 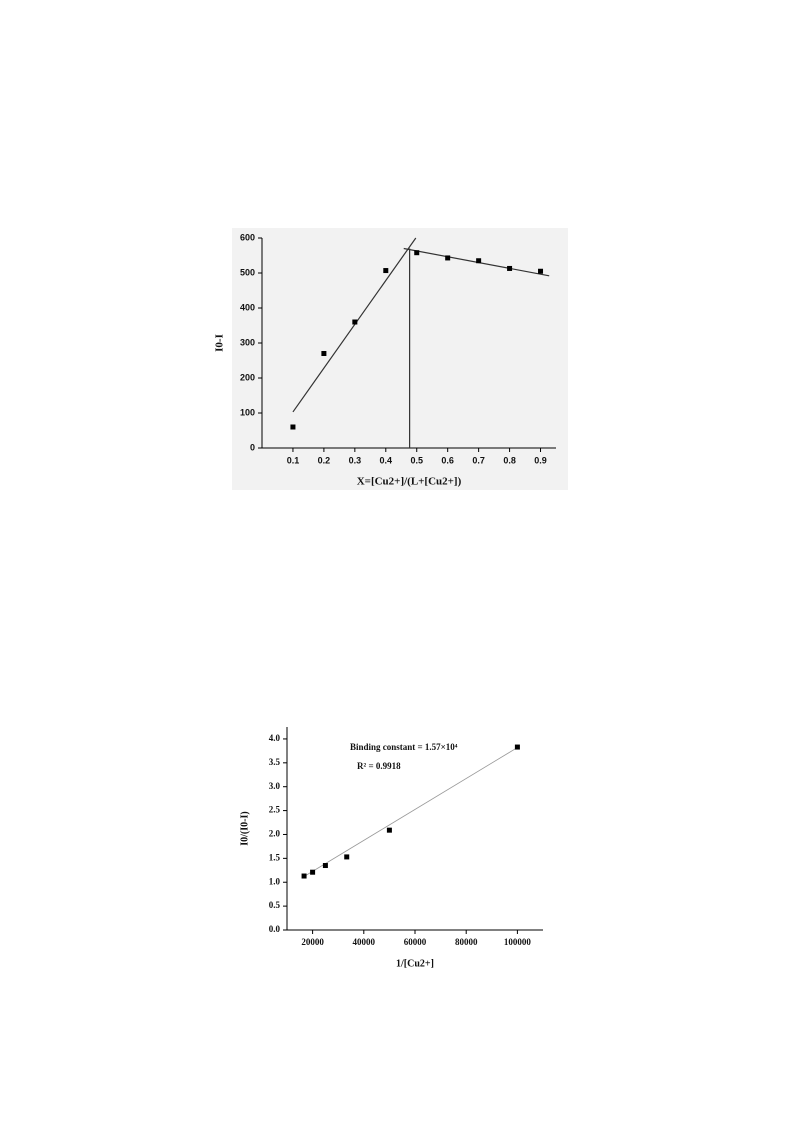 I want to click on y-tick-label: 3.5, so click(x=275, y=762).